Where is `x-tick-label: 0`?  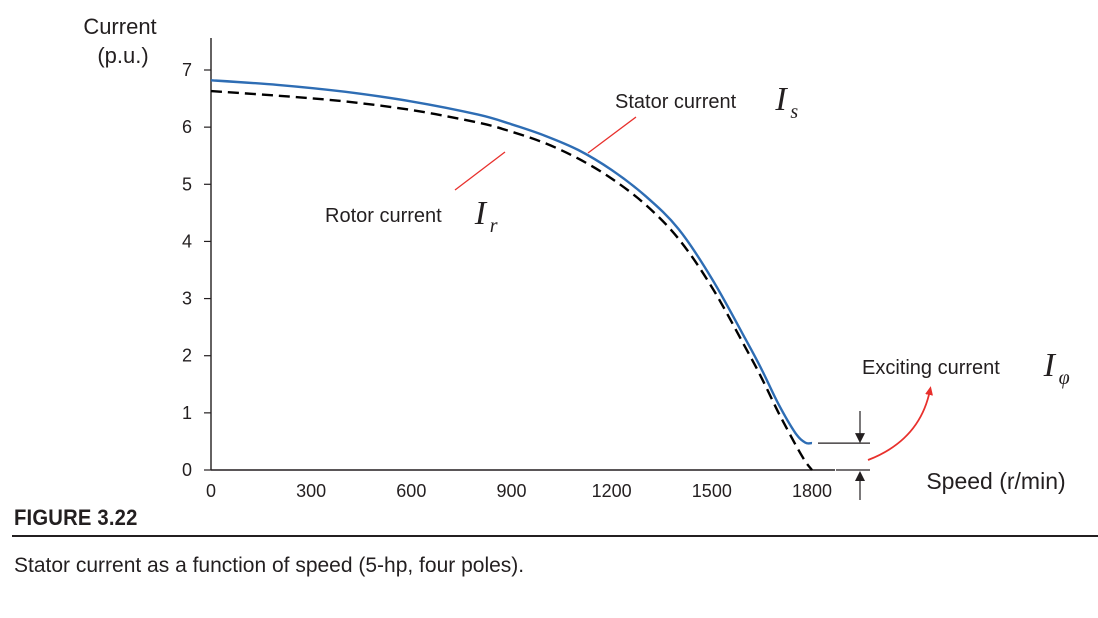 x-tick-label: 0 is located at coordinates (211, 490).